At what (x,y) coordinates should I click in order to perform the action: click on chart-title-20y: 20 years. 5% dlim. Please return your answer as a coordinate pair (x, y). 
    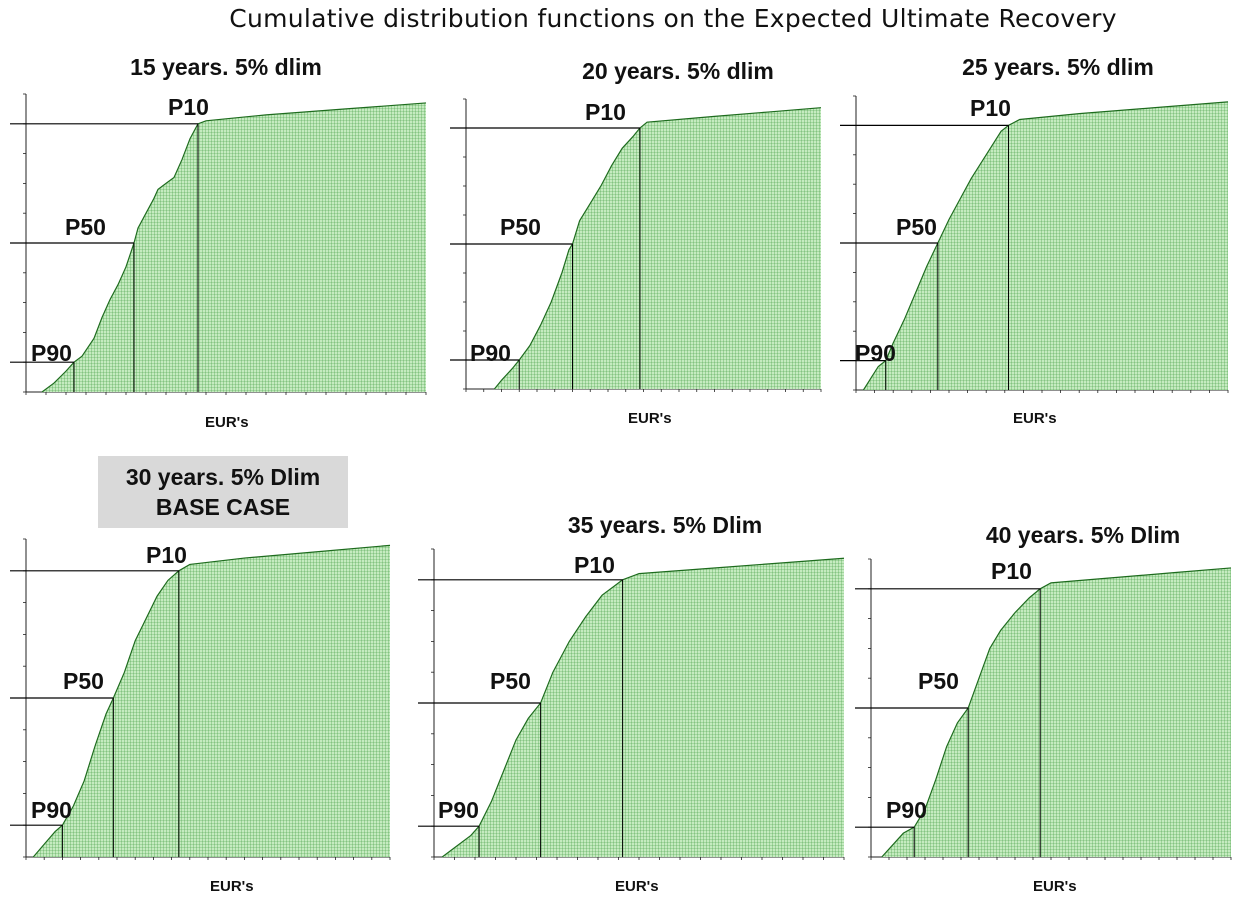
    Looking at the image, I should click on (678, 71).